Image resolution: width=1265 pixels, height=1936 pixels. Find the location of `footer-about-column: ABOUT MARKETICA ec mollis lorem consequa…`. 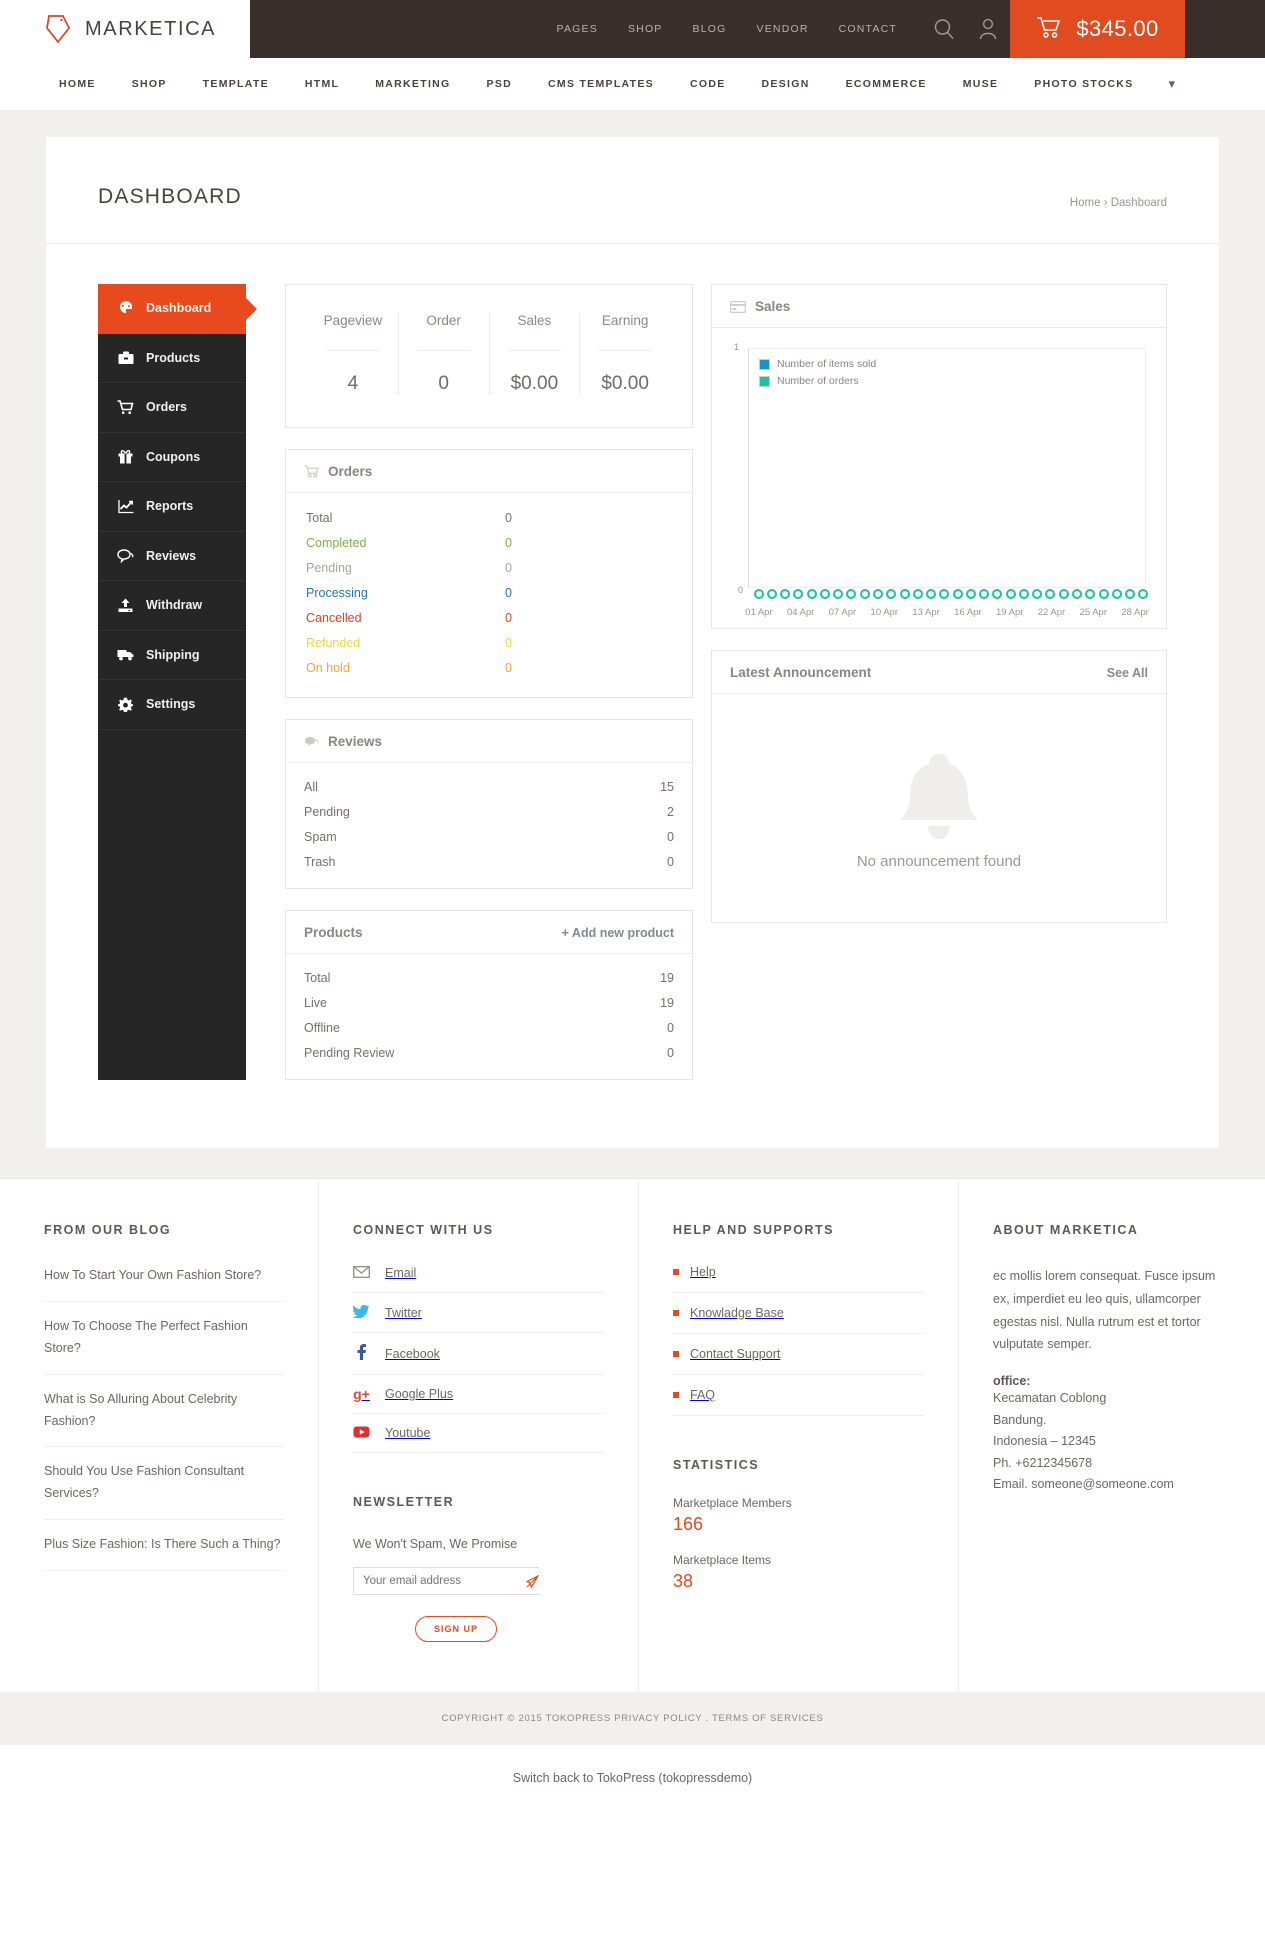

footer-about-column: ABOUT MARKETICA ec mollis lorem consequa… is located at coordinates (1111, 1435).